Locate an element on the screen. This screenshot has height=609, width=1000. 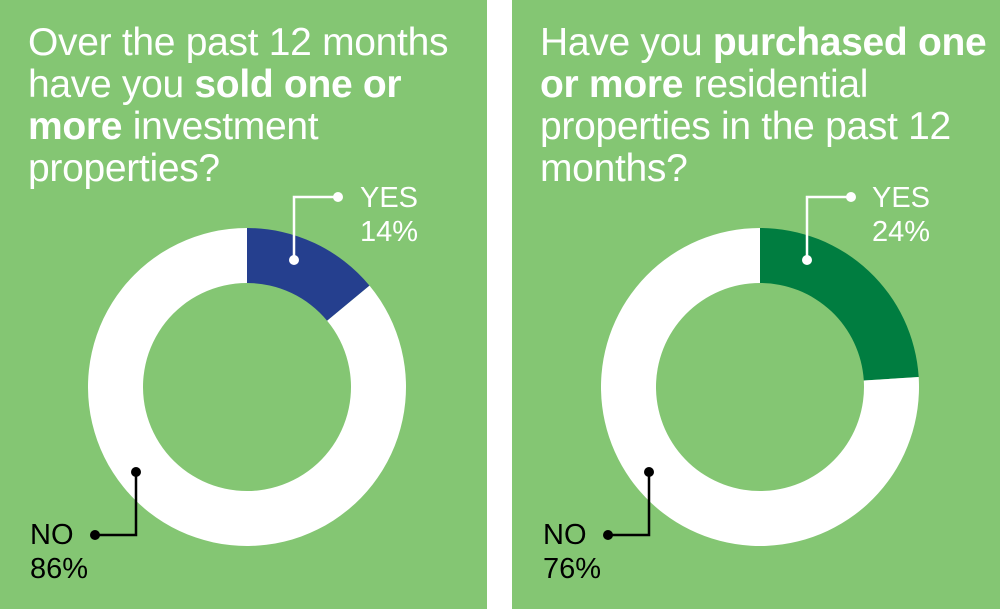
label-yes: YES 14% is located at coordinates (389, 215).